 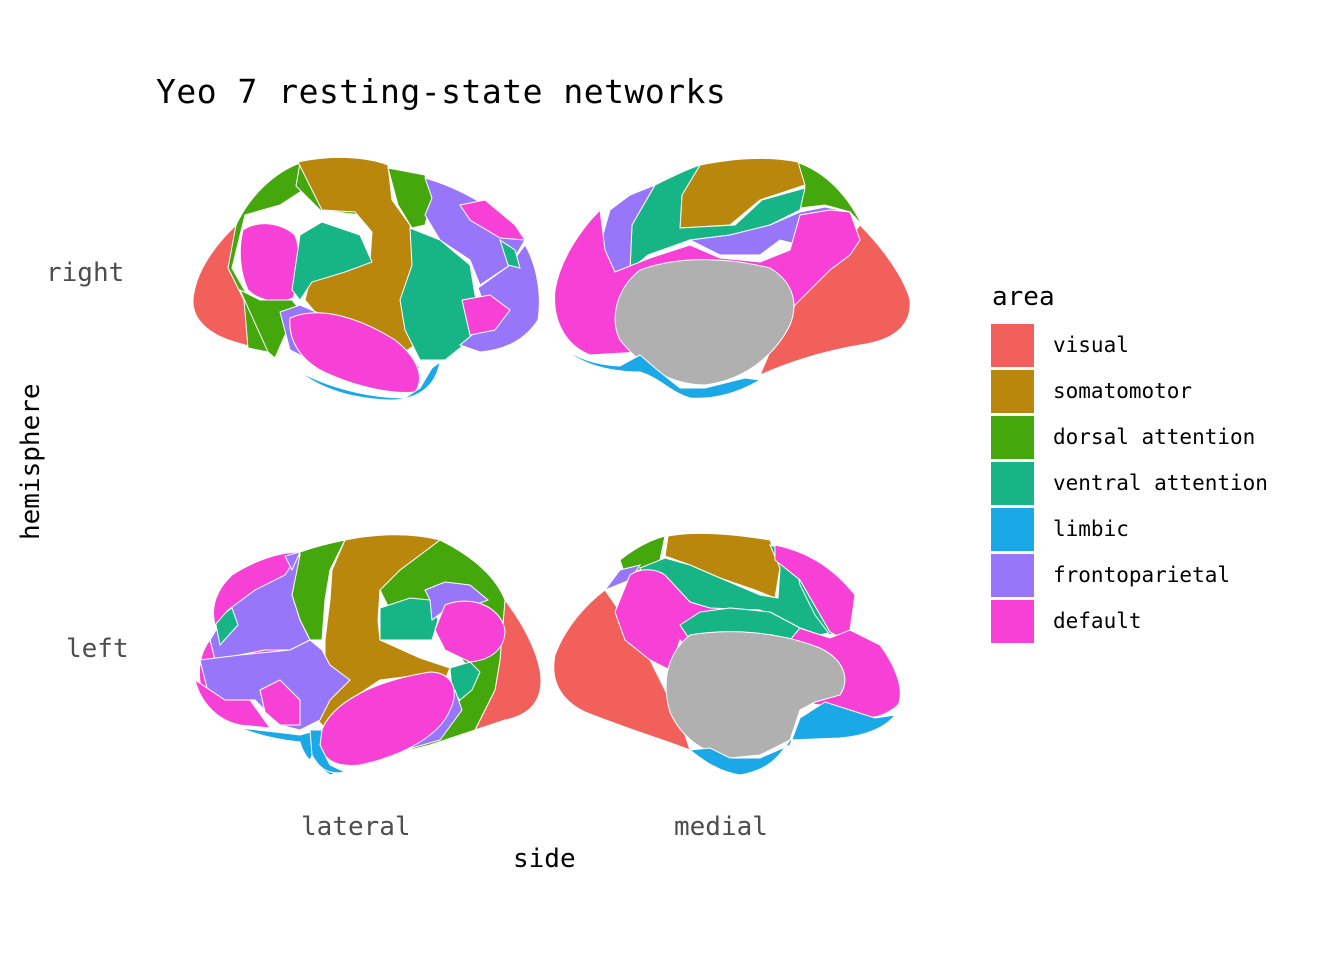 I want to click on column-label-lateral: lateral, so click(x=356, y=827).